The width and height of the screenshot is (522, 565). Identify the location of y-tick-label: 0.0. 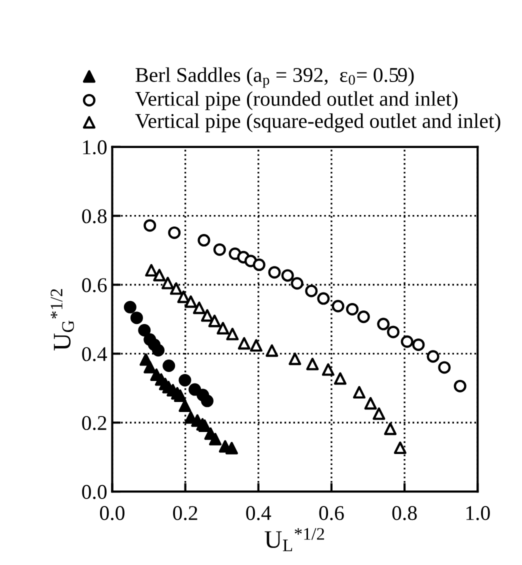
(94, 492).